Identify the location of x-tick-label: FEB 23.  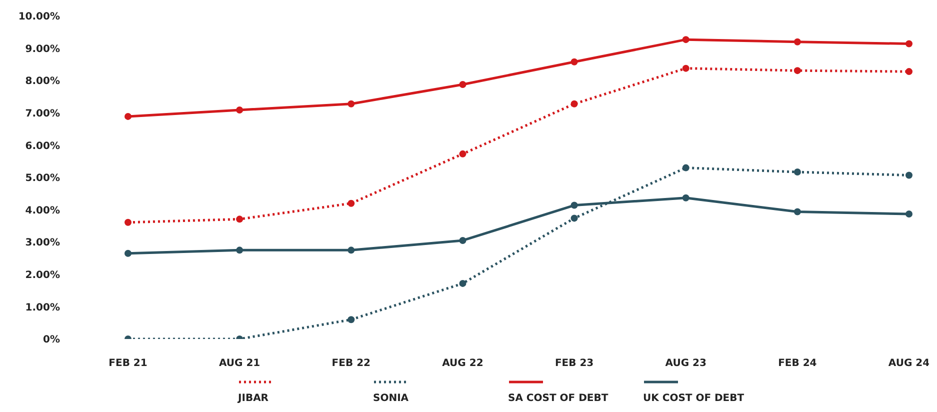
(574, 364).